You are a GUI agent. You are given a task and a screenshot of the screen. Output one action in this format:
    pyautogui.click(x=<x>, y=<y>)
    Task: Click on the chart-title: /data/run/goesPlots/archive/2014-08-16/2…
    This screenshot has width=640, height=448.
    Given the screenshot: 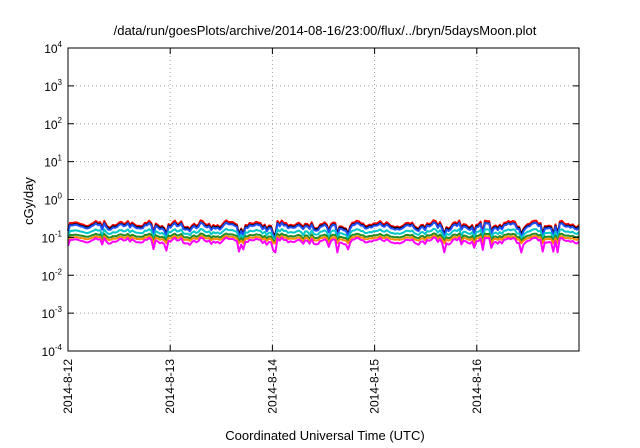 What is the action you would take?
    pyautogui.click(x=325, y=30)
    